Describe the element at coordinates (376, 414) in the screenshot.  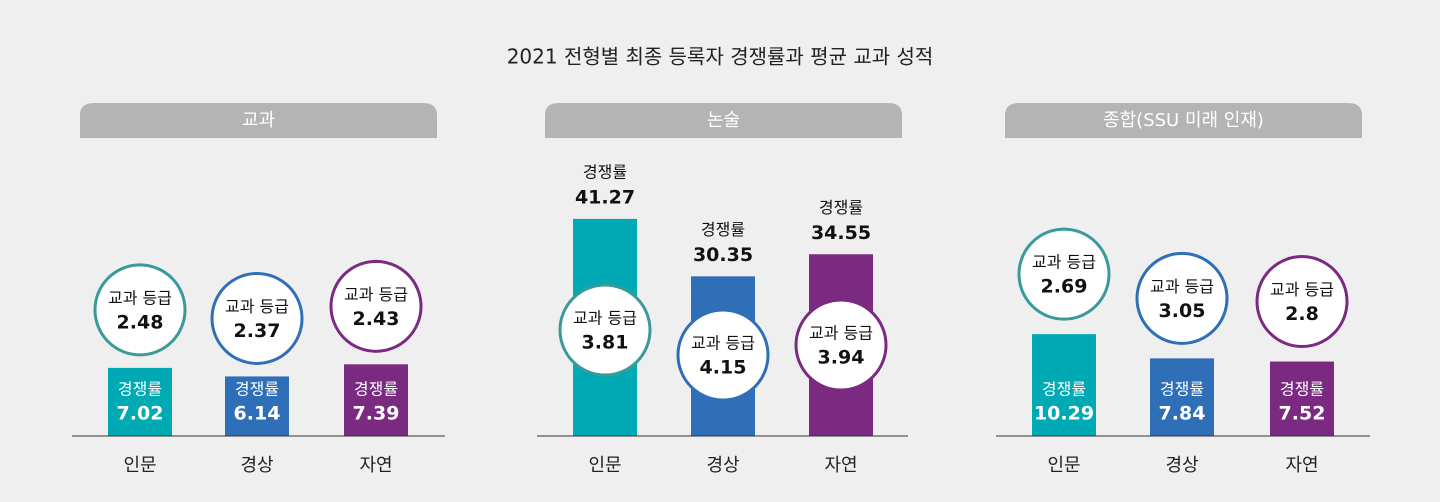
I see `bar-value-label: 7.39` at that location.